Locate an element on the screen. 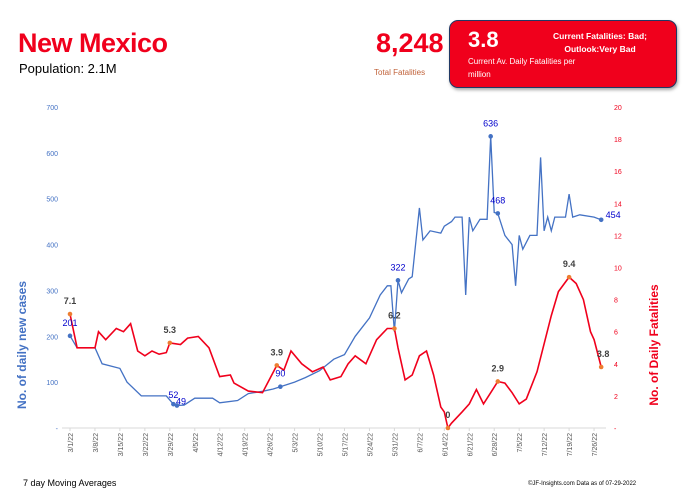 This screenshot has width=684, height=496. y-tick-right: 2 is located at coordinates (616, 397).